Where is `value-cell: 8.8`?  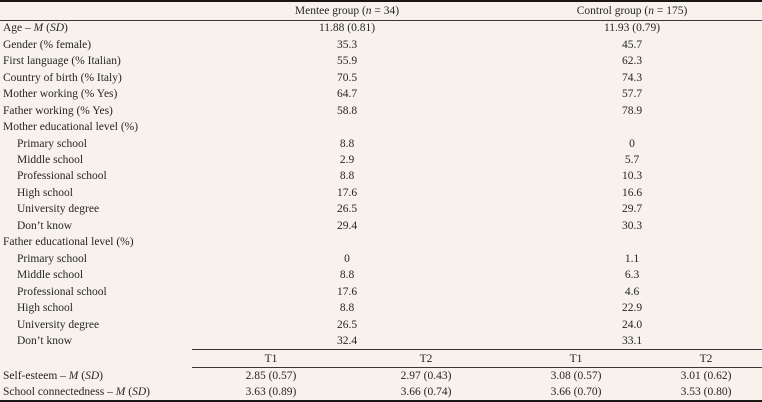 value-cell: 8.8 is located at coordinates (347, 143).